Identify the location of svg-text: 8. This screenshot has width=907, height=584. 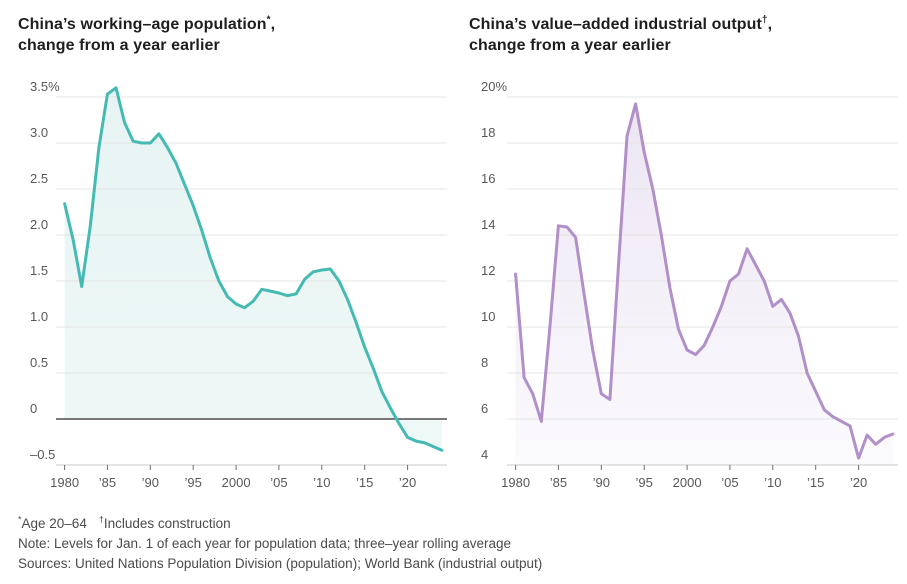
(484, 362).